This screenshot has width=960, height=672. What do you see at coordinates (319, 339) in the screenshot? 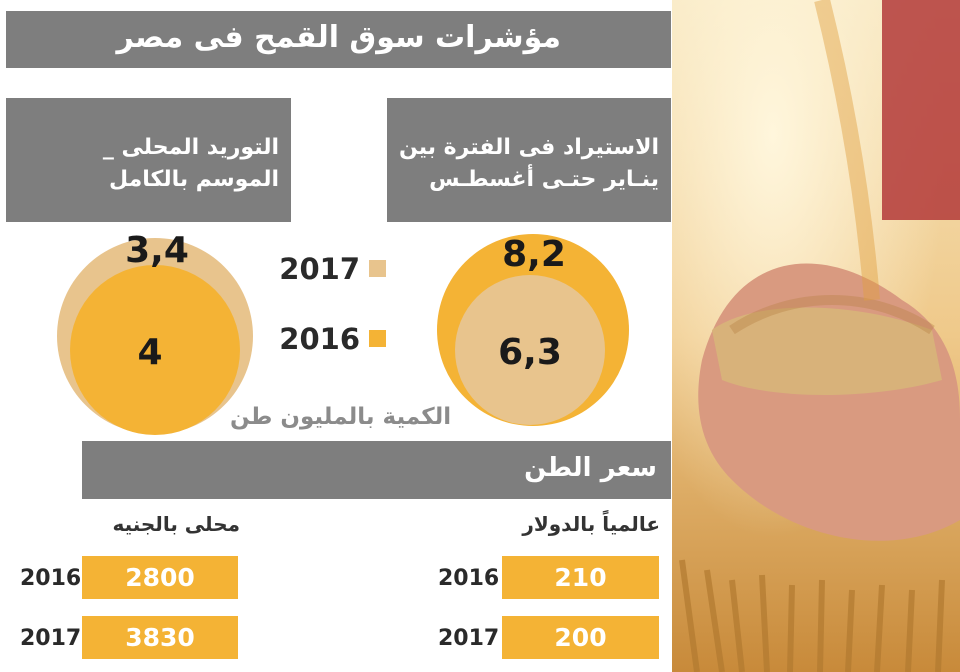
I see `legend-year-2016: 2016` at bounding box center [319, 339].